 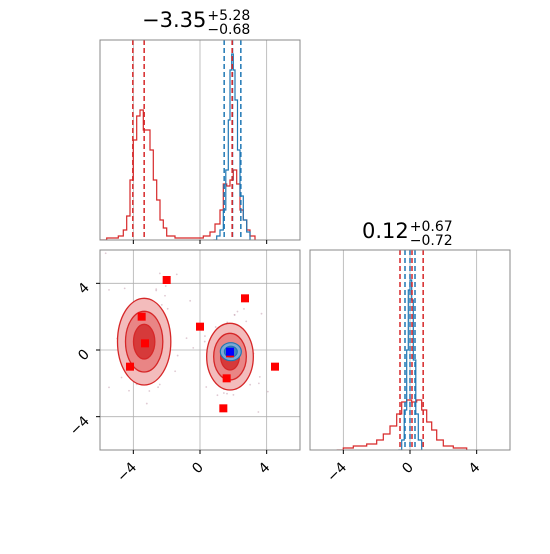 I want to click on h1-grid, so click(x=200, y=140).